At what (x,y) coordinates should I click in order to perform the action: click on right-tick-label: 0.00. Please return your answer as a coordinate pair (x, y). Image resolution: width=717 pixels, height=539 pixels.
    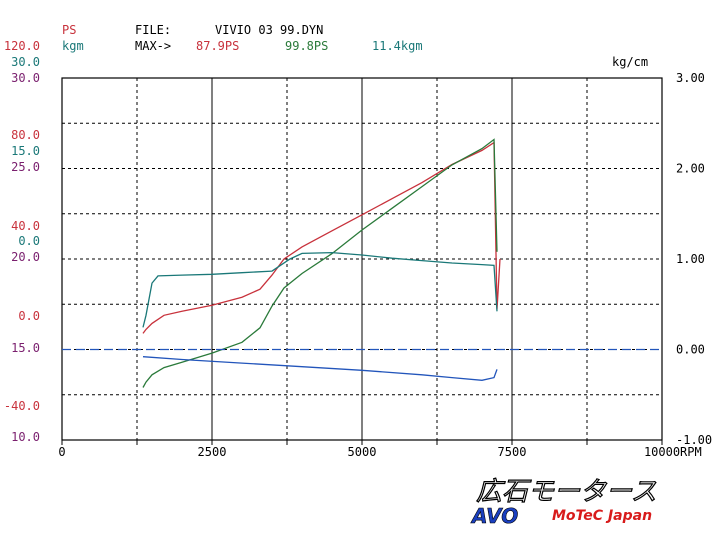
    Looking at the image, I should click on (690, 350).